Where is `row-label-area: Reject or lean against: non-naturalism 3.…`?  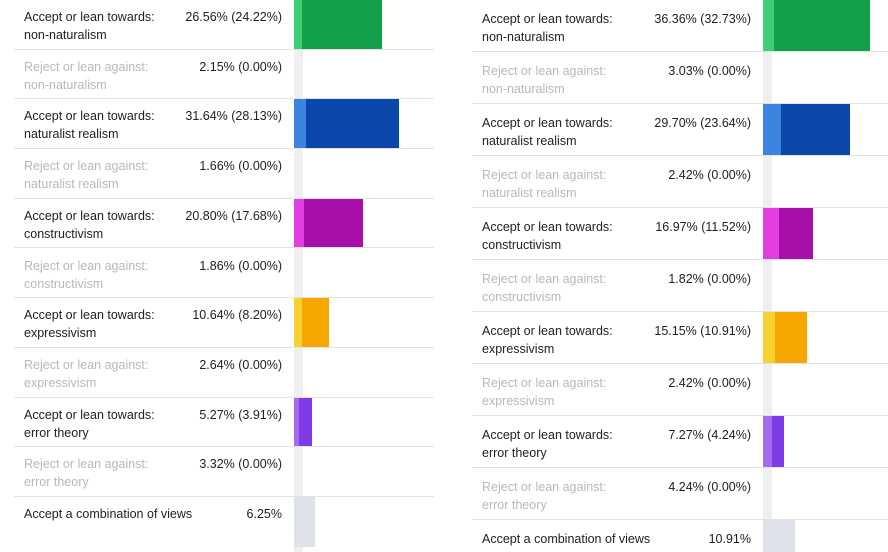
row-label-area: Reject or lean against: non-naturalism 3.… is located at coordinates (617, 77).